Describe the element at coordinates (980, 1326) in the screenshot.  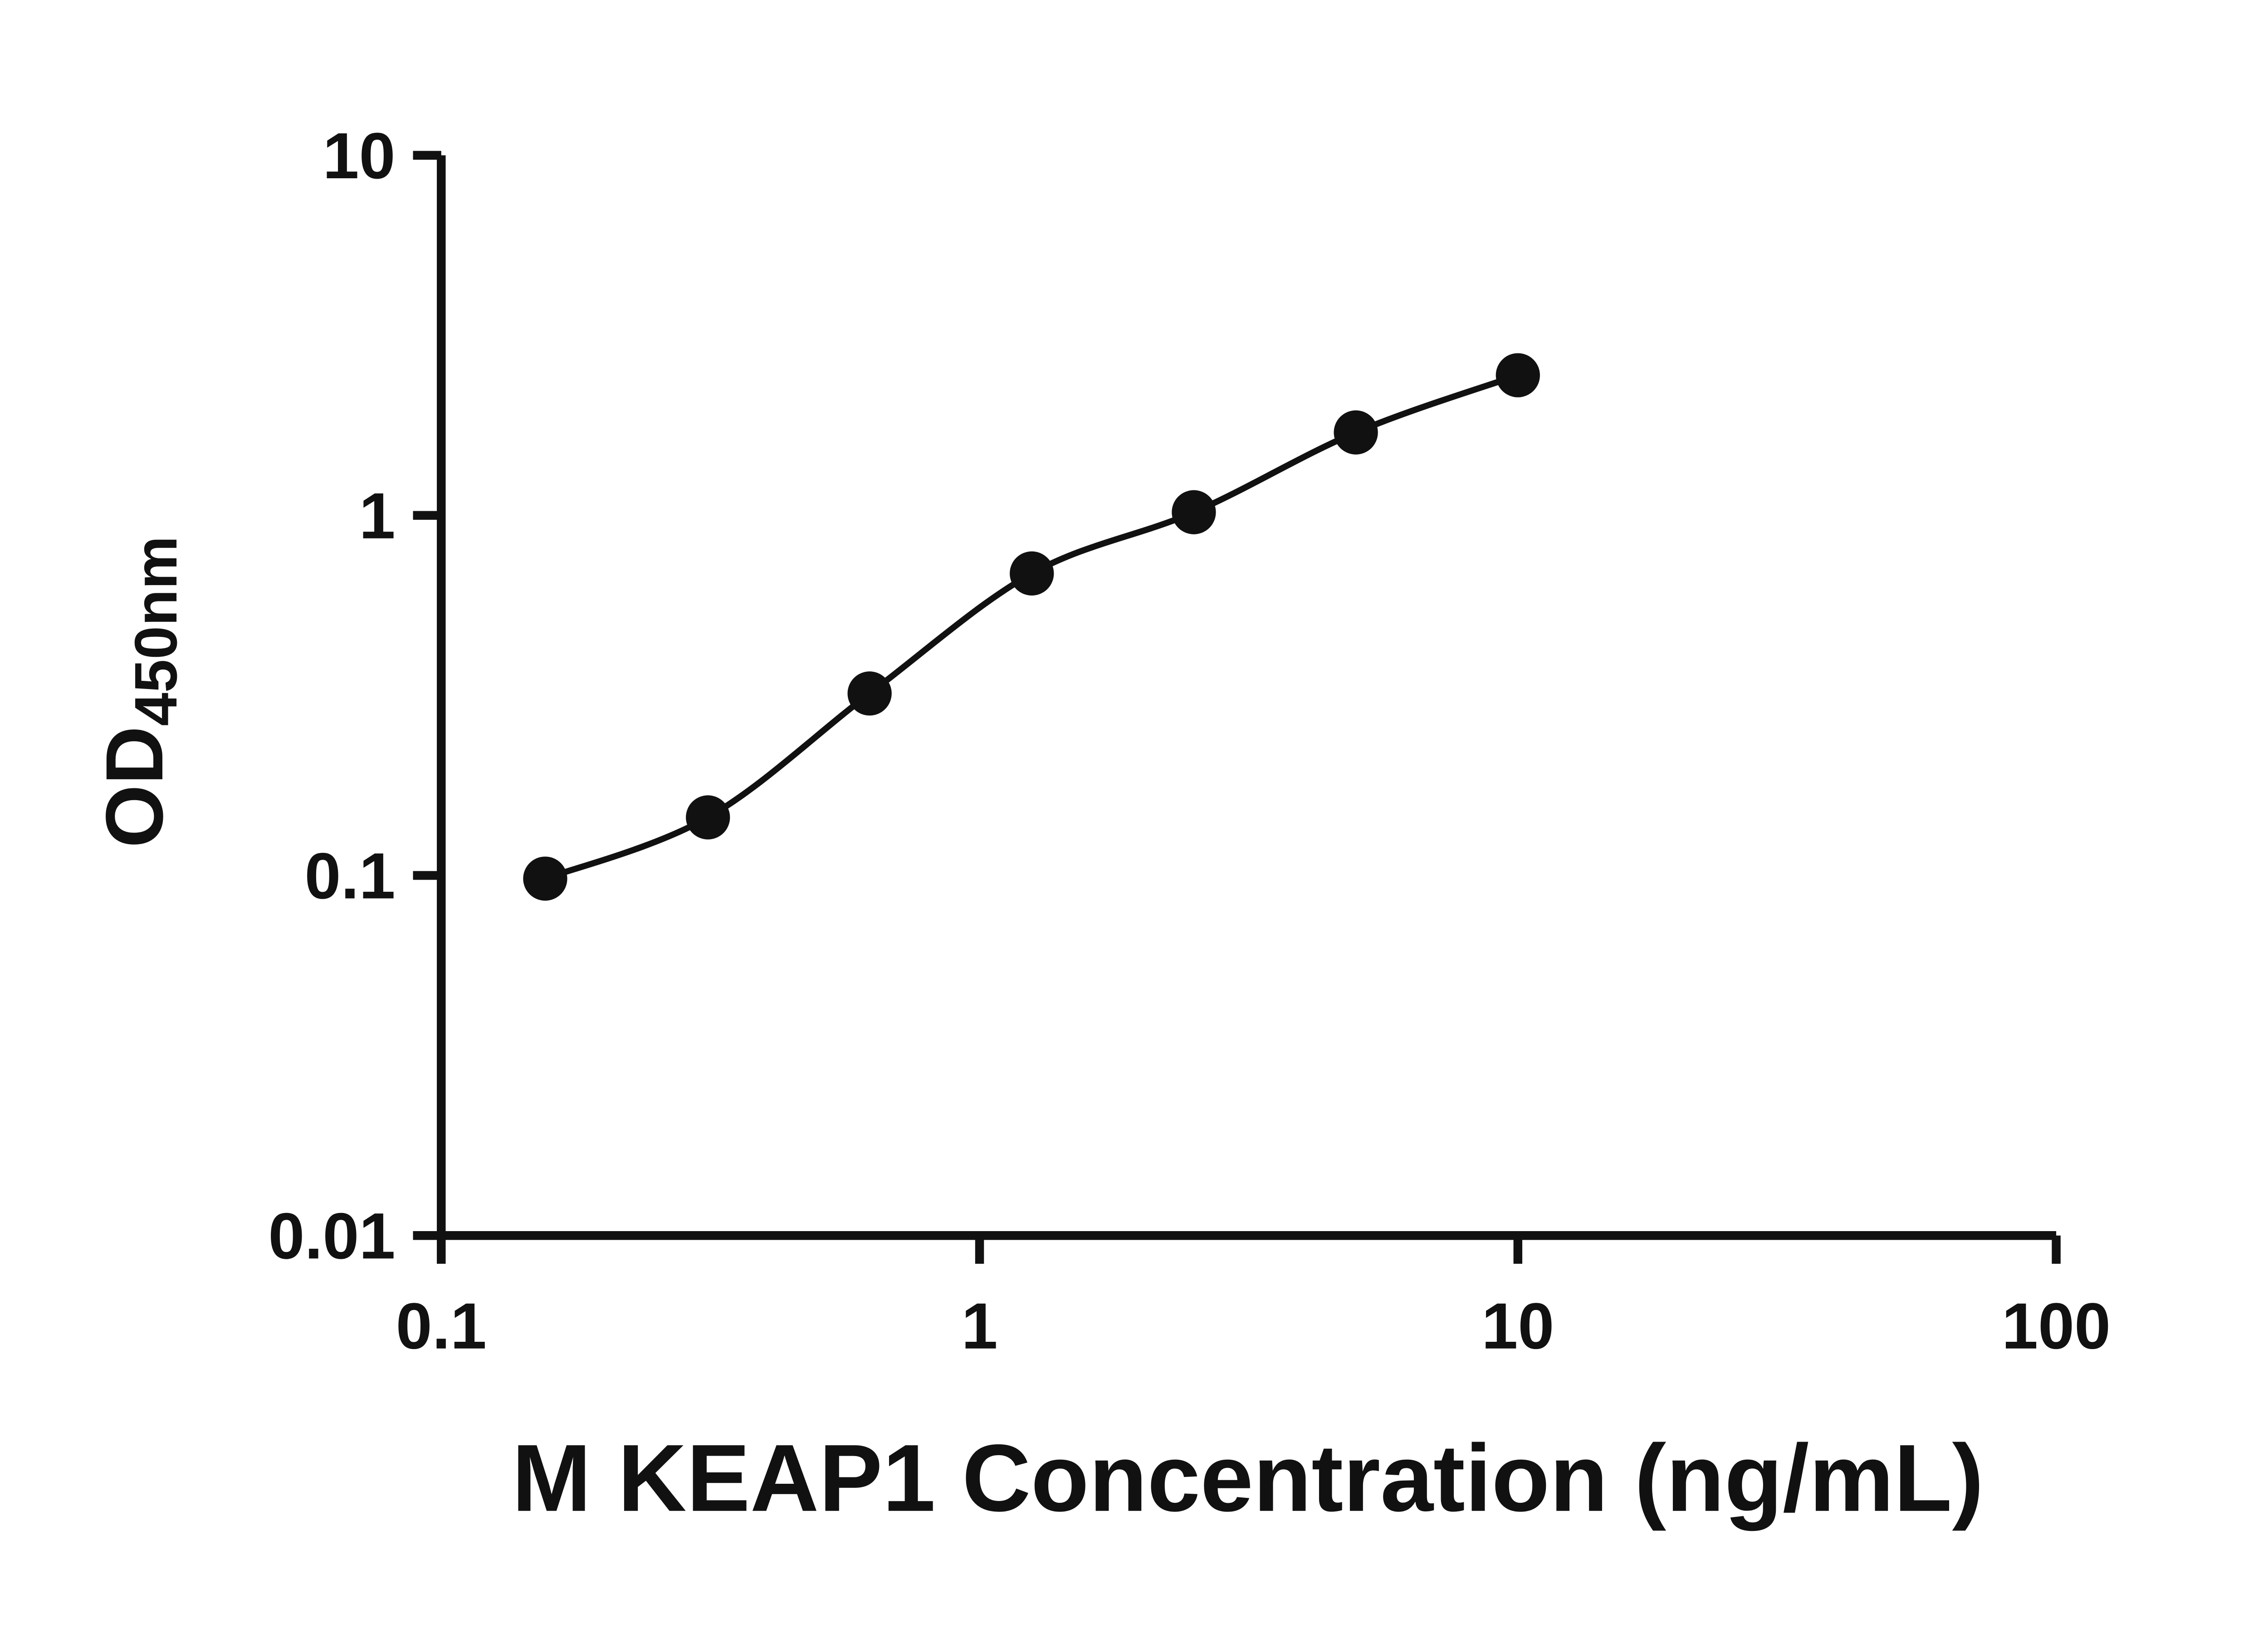
I see `x-tick-label: 1` at that location.